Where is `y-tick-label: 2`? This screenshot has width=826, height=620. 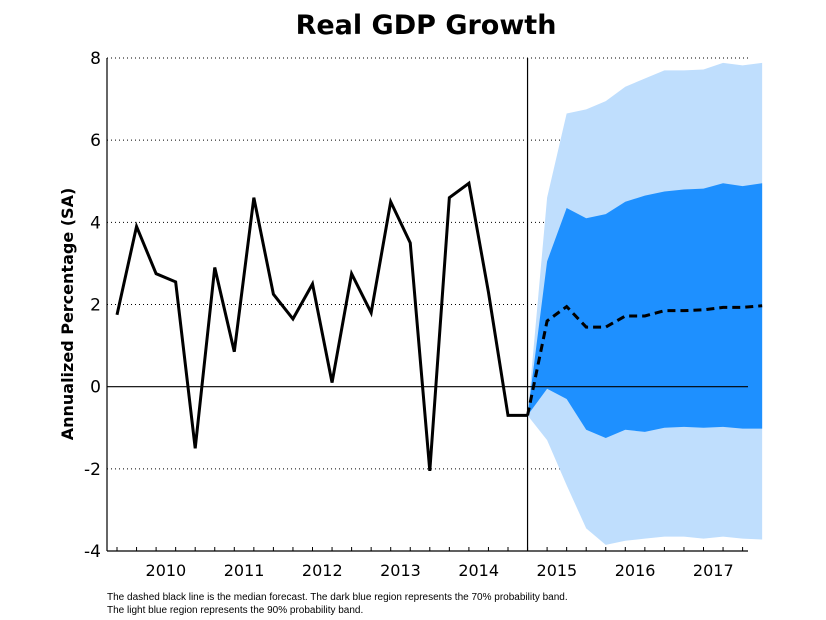
y-tick-label: 2 is located at coordinates (95, 306).